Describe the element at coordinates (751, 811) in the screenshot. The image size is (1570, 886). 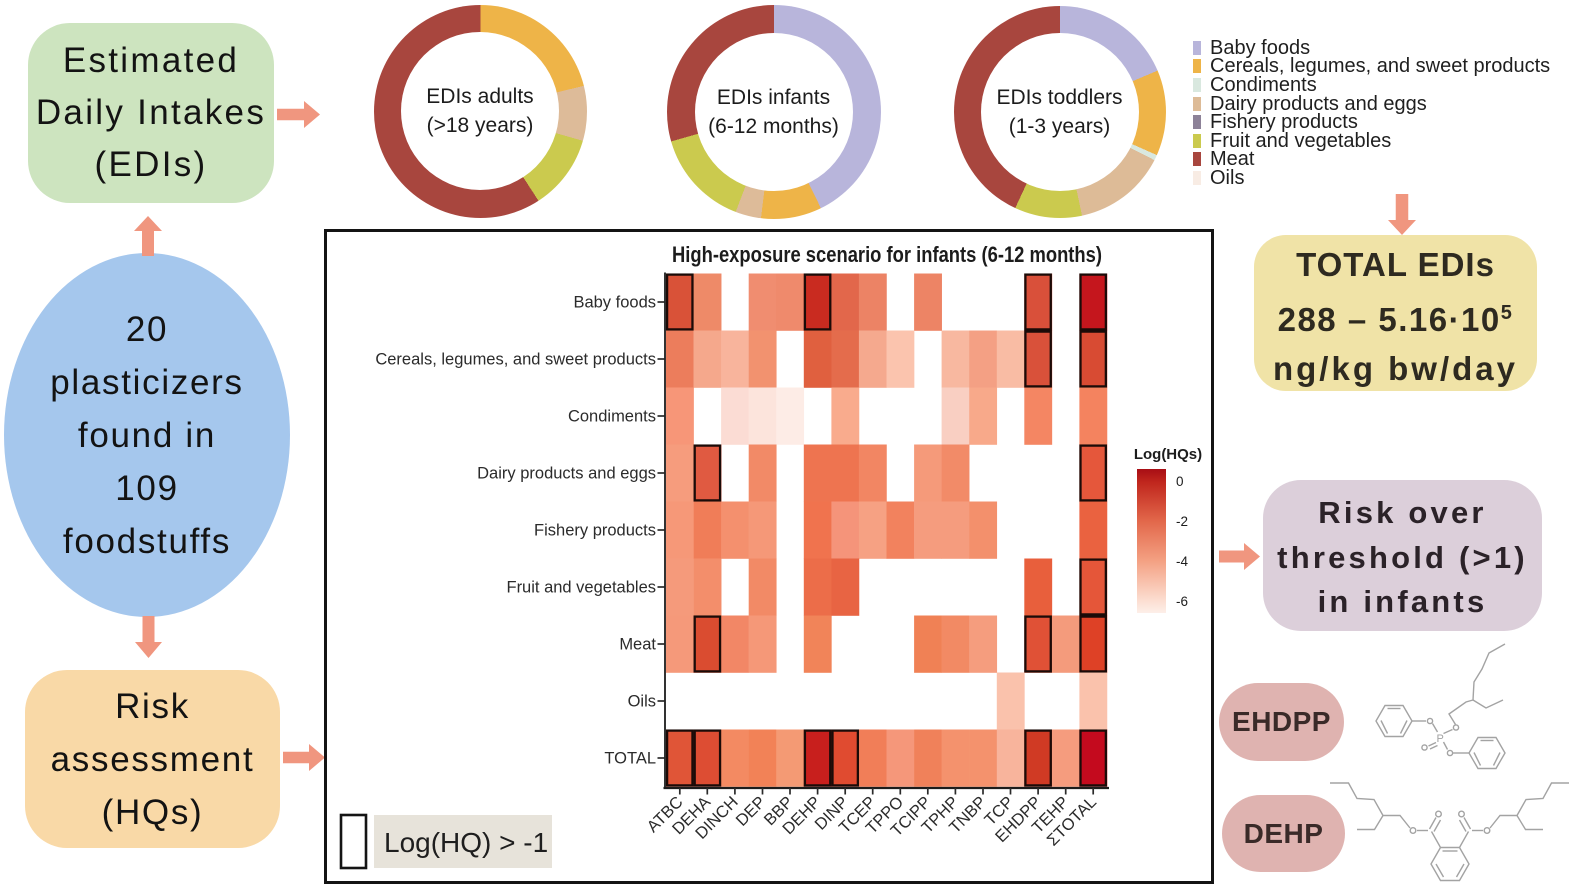
I see `svg-text: DEP` at that location.